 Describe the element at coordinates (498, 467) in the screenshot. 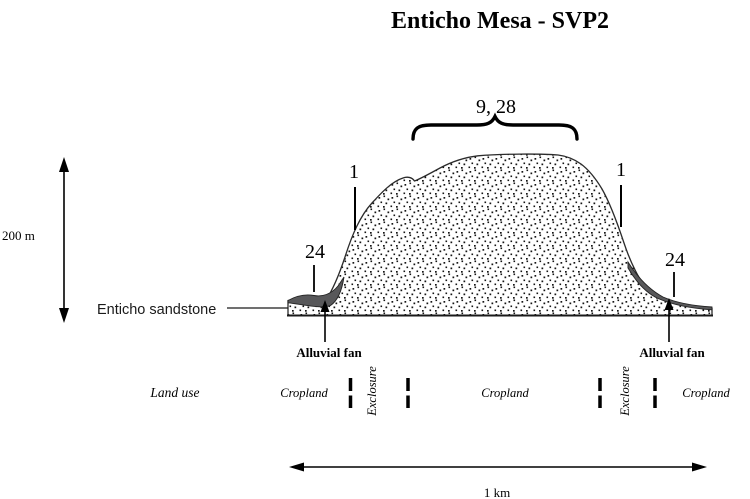

I see `horizontal-scale-arrow` at that location.